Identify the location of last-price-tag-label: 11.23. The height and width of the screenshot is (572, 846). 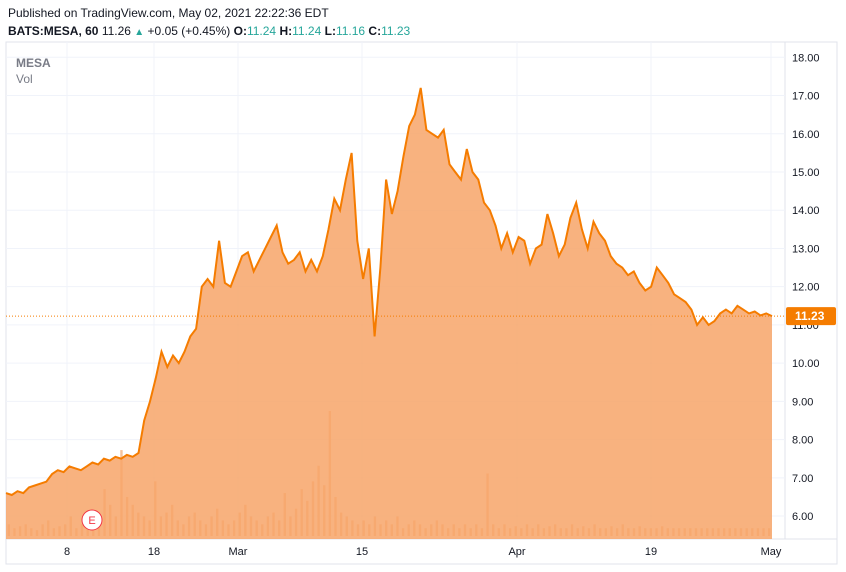
(810, 316).